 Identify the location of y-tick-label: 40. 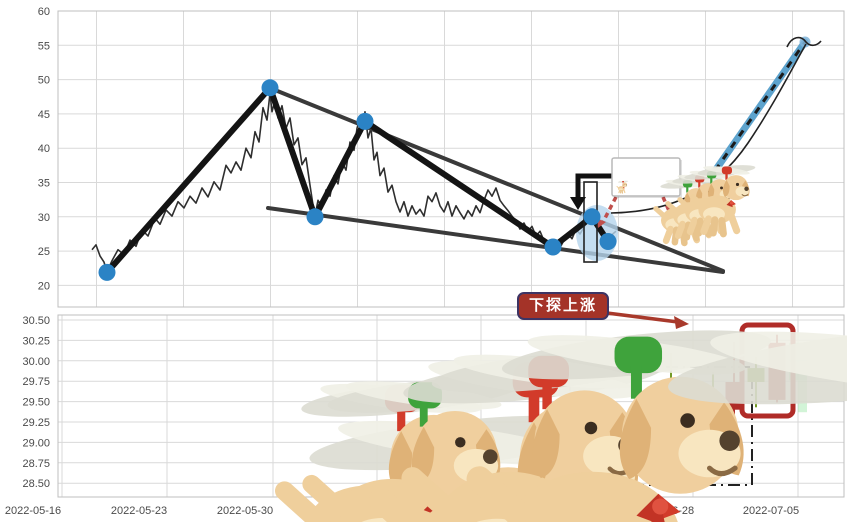
(44, 149).